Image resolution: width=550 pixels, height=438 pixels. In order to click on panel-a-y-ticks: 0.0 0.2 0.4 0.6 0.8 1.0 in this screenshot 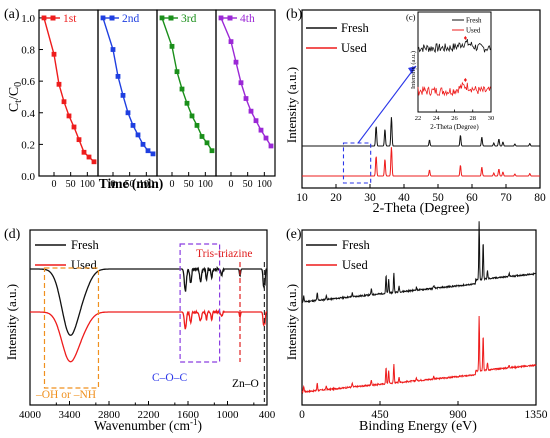, I will do `click(32, 98)`.